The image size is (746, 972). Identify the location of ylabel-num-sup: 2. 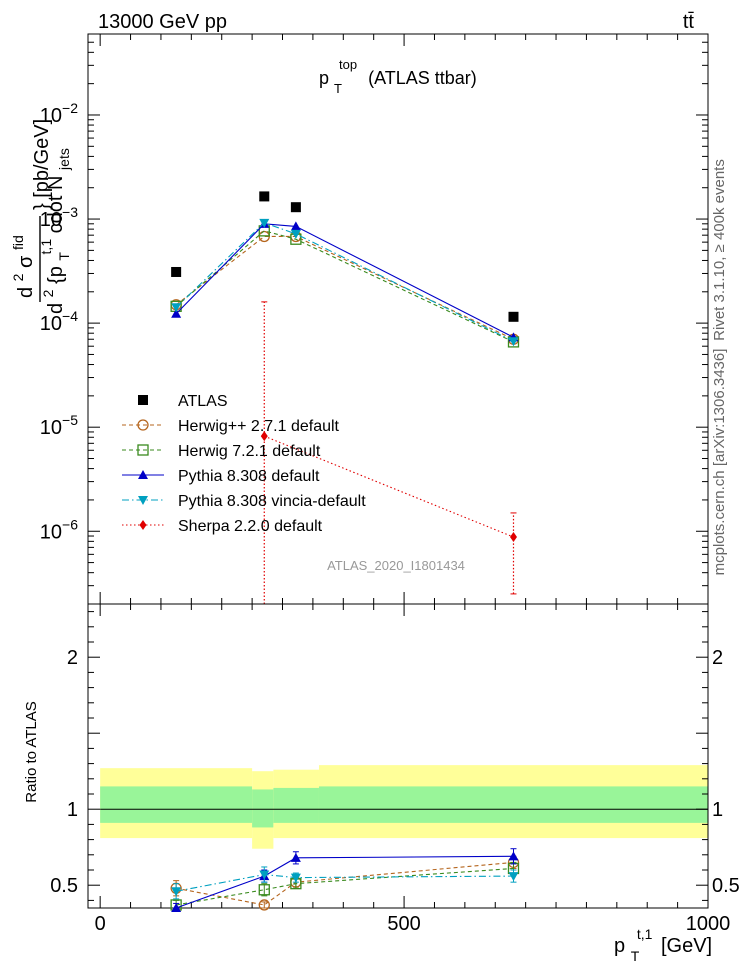
(18, 277).